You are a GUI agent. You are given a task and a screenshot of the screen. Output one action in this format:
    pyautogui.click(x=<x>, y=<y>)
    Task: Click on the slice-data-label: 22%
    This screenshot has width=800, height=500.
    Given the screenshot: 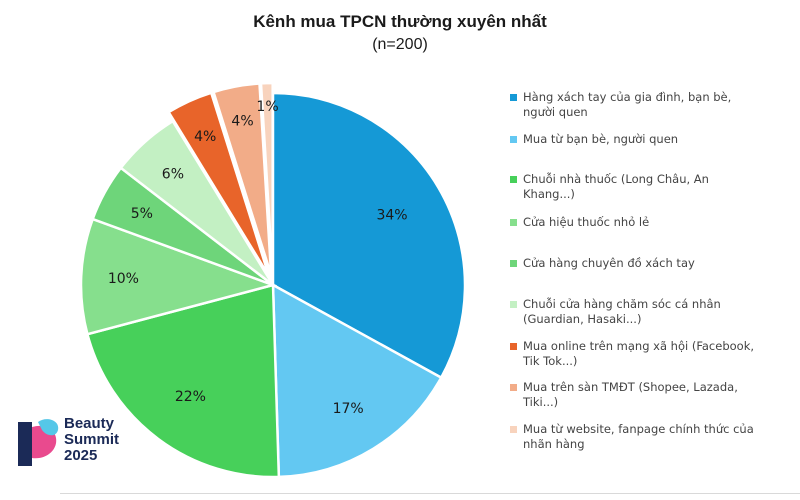 What is the action you would take?
    pyautogui.click(x=190, y=397)
    